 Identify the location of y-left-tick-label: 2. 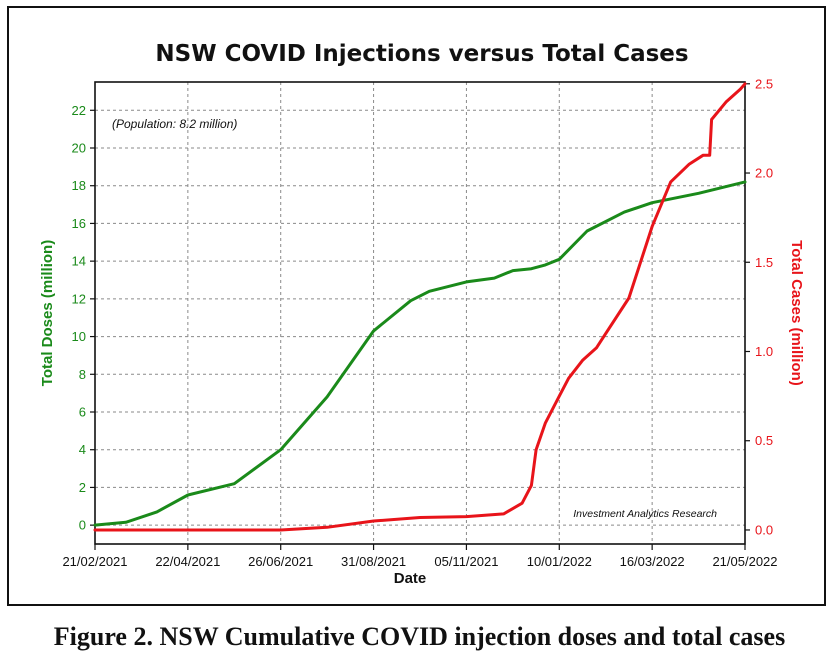
(82, 487).